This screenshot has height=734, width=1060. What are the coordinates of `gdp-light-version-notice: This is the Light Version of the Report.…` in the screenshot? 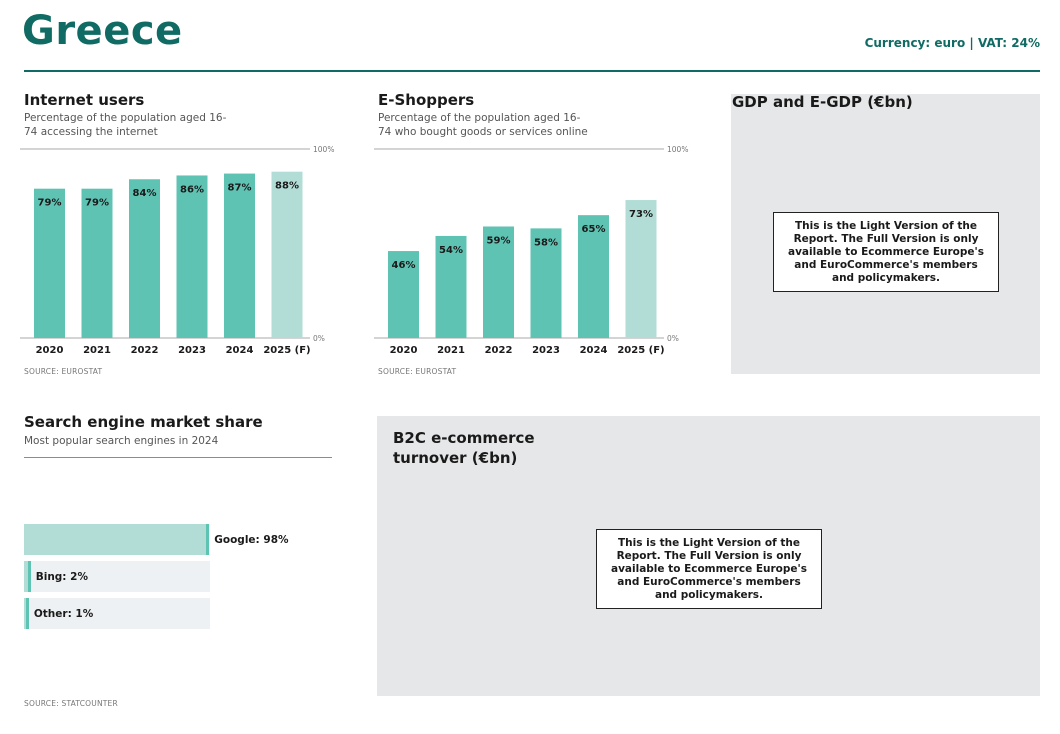 It's located at (886, 252).